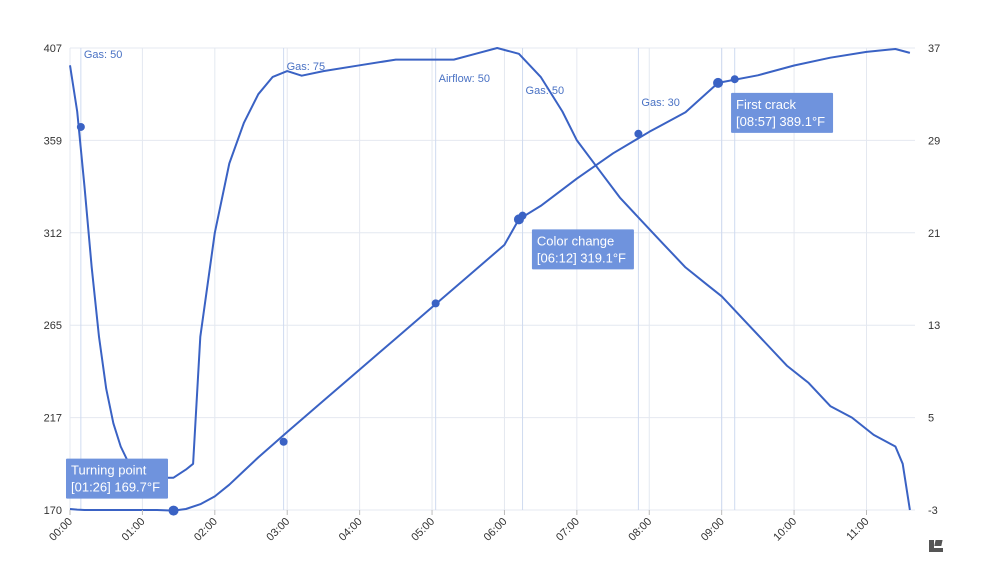  Describe the element at coordinates (496, 530) in the screenshot. I see `x-tick-label: 06:00` at that location.